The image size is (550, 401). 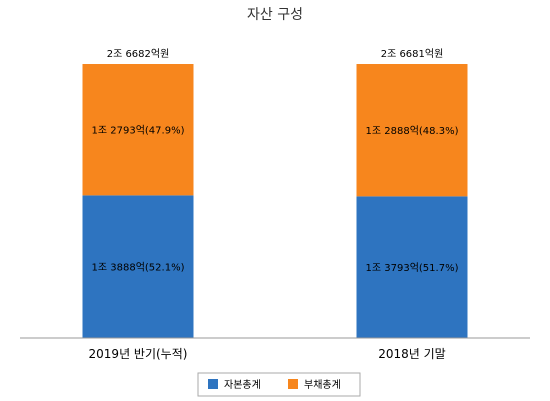 What do you see at coordinates (412, 54) in the screenshot?
I see `bar-total-label: 2조 6681억원` at bounding box center [412, 54].